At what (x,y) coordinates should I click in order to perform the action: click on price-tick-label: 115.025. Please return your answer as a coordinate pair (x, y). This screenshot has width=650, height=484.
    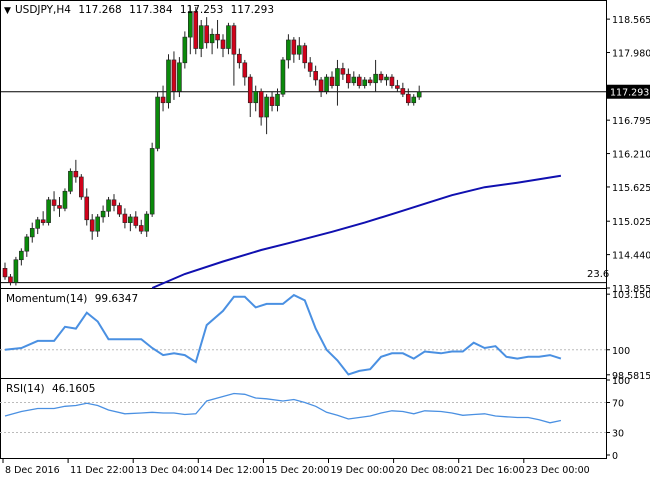
    Looking at the image, I should click on (631, 222).